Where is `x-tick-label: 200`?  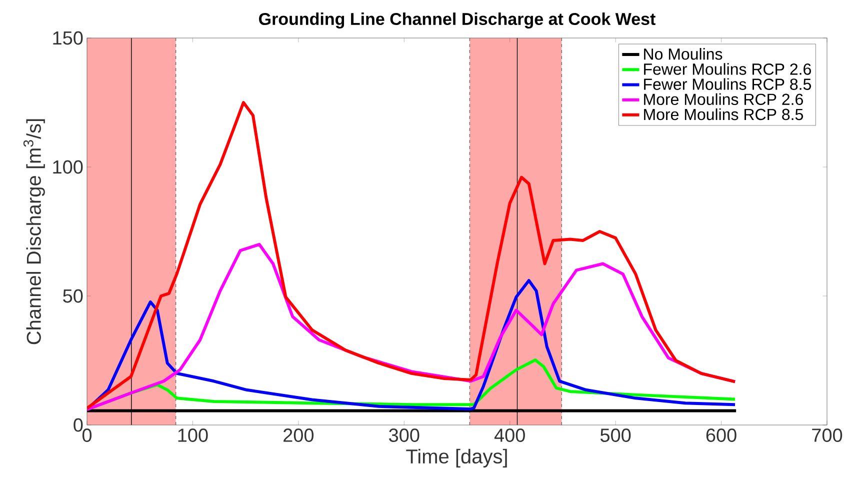
x-tick-label: 200 is located at coordinates (299, 435).